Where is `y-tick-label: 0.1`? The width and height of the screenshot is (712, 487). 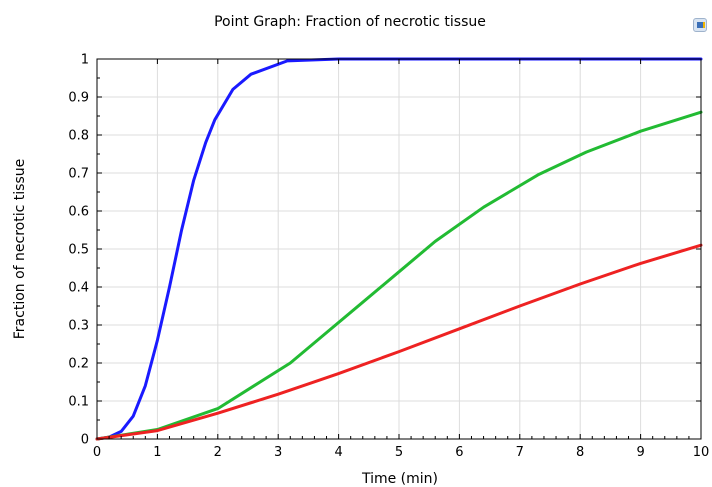
y-tick-label: 0.1 is located at coordinates (78, 402).